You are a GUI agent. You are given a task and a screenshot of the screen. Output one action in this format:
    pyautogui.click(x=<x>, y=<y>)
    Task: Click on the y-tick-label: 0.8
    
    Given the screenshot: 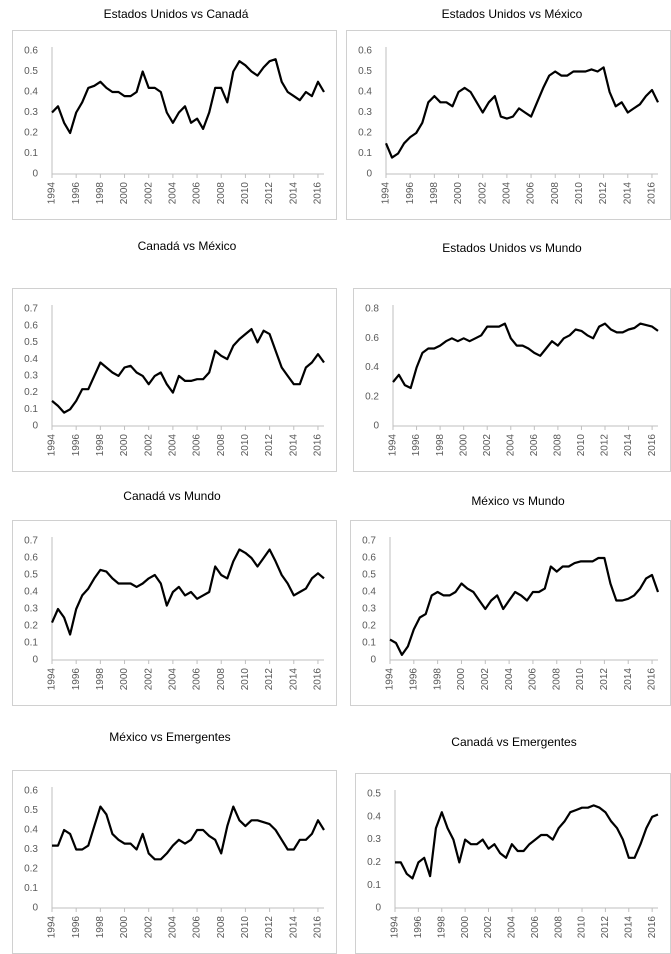 What is the action you would take?
    pyautogui.click(x=372, y=309)
    